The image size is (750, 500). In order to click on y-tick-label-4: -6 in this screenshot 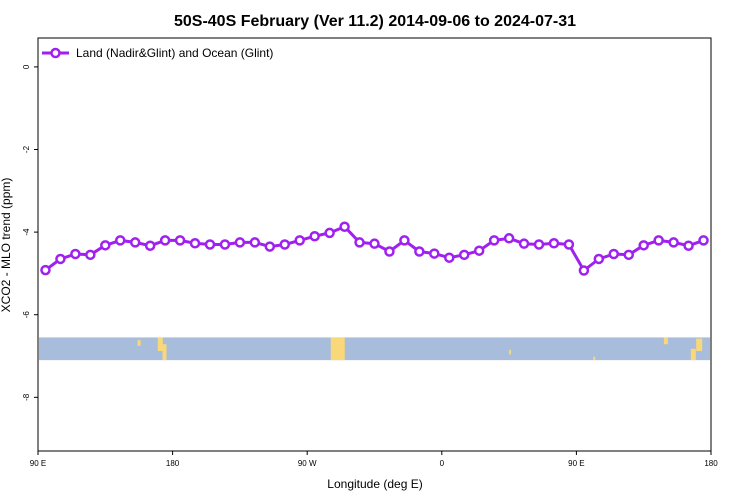, I will do `click(26, 315)`.